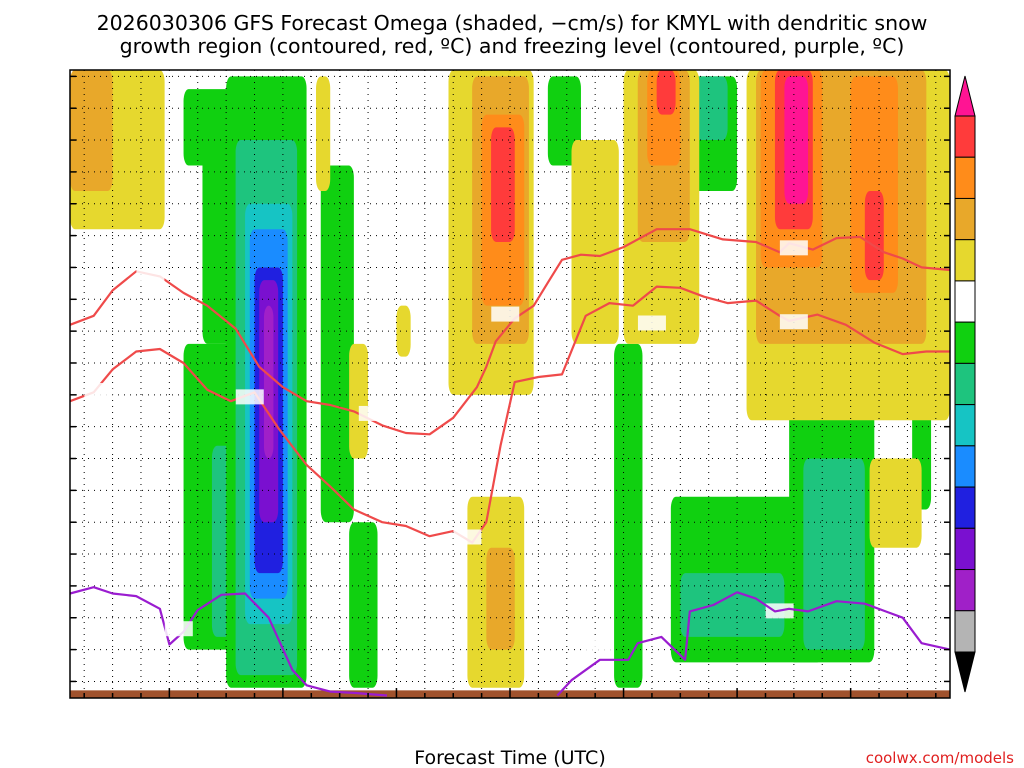 The image size is (1024, 768). What do you see at coordinates (965, 672) in the screenshot?
I see `colorbar-bottom-arrow` at bounding box center [965, 672].